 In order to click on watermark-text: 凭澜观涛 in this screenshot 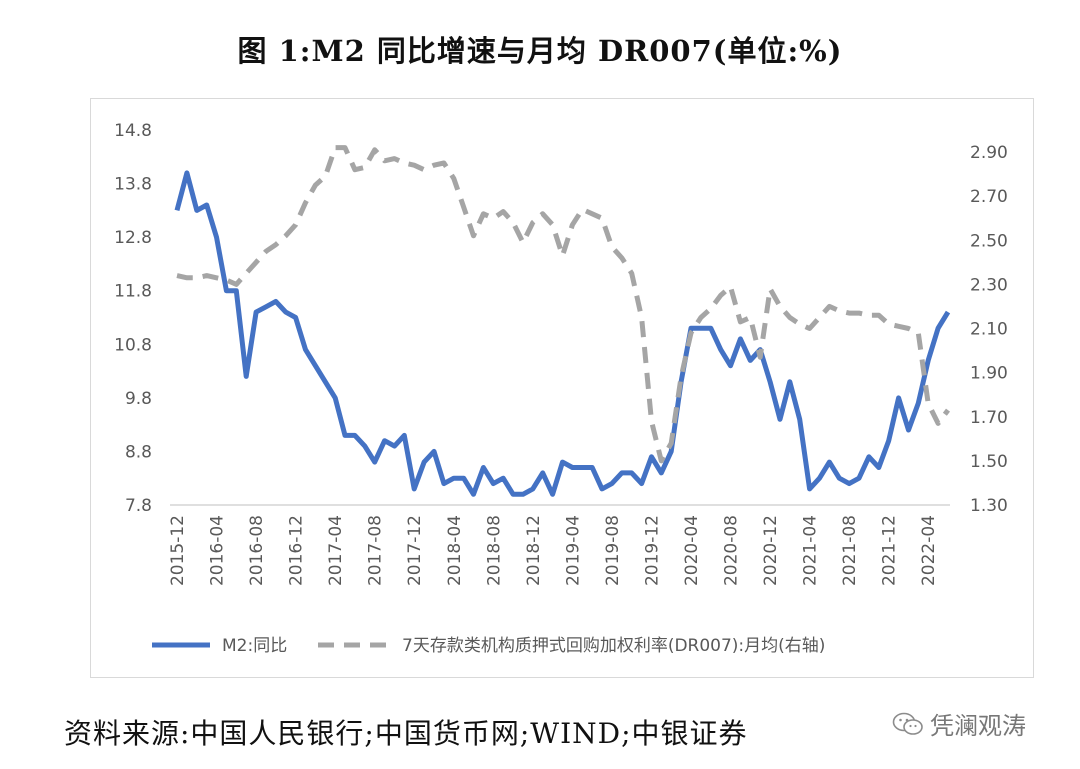, I will do `click(978, 726)`.